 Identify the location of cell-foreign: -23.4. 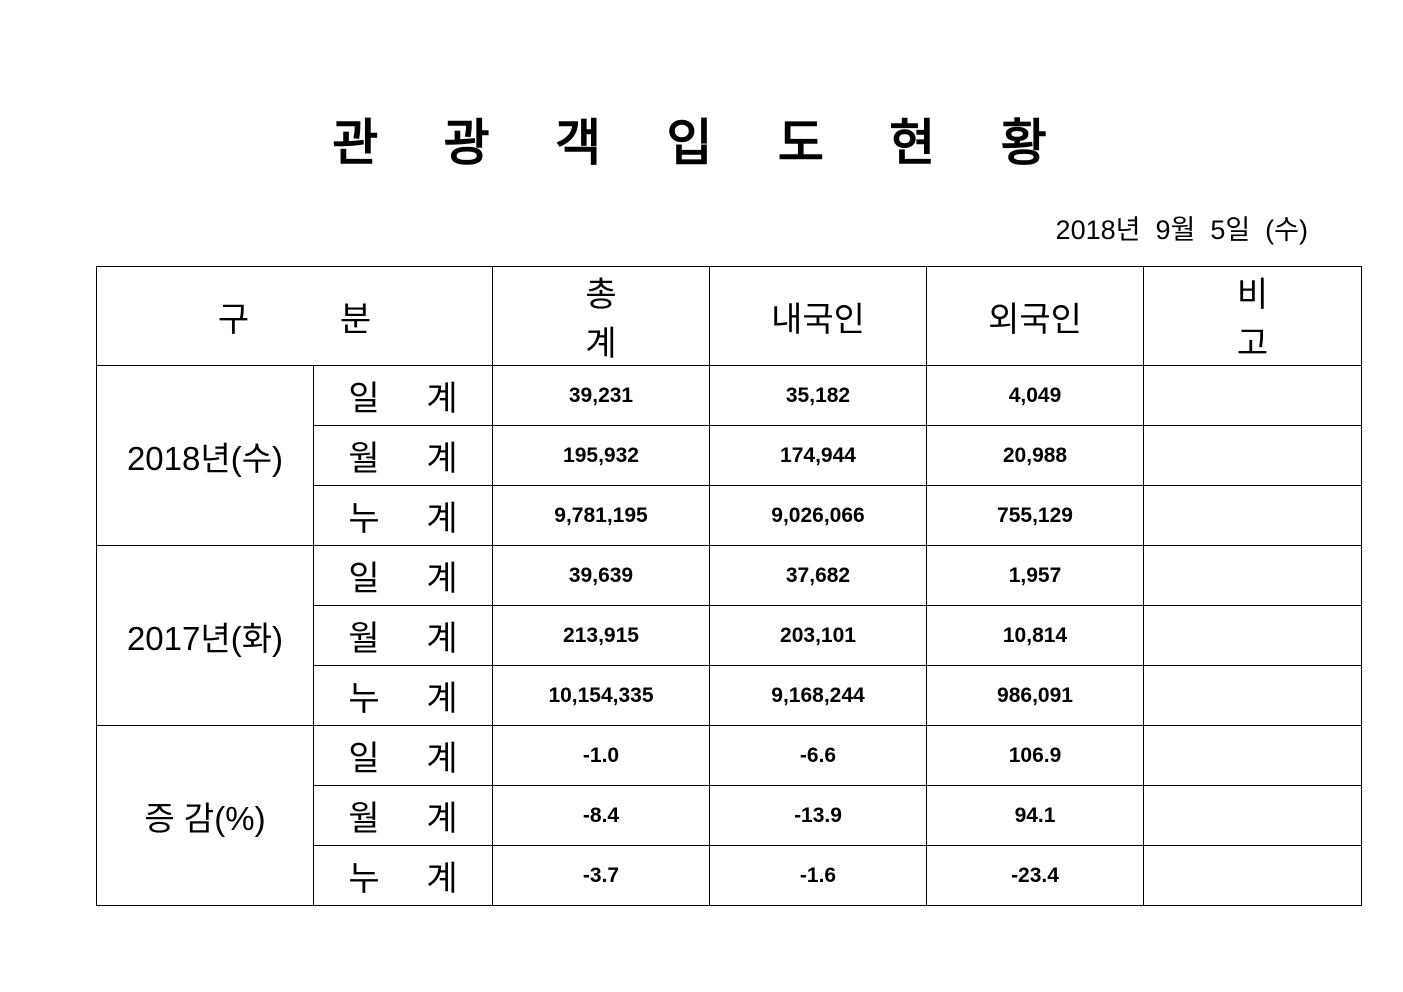
(1035, 875).